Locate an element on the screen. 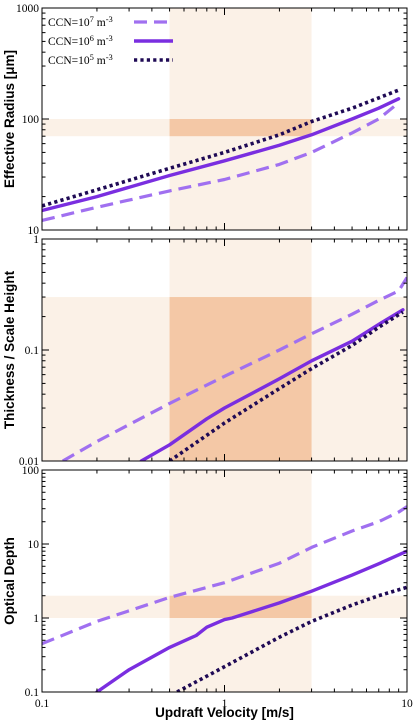  series-line-ccn7 is located at coordinates (221, 161).